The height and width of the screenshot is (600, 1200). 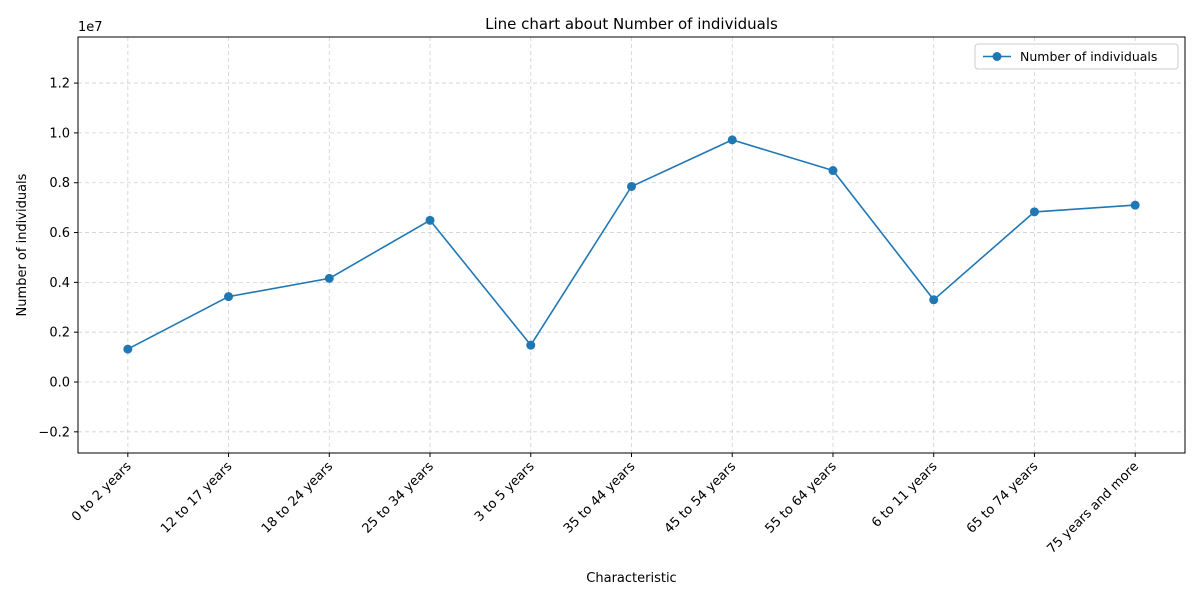 What do you see at coordinates (700, 497) in the screenshot?
I see `x-tick-label: 45 to 54 years` at bounding box center [700, 497].